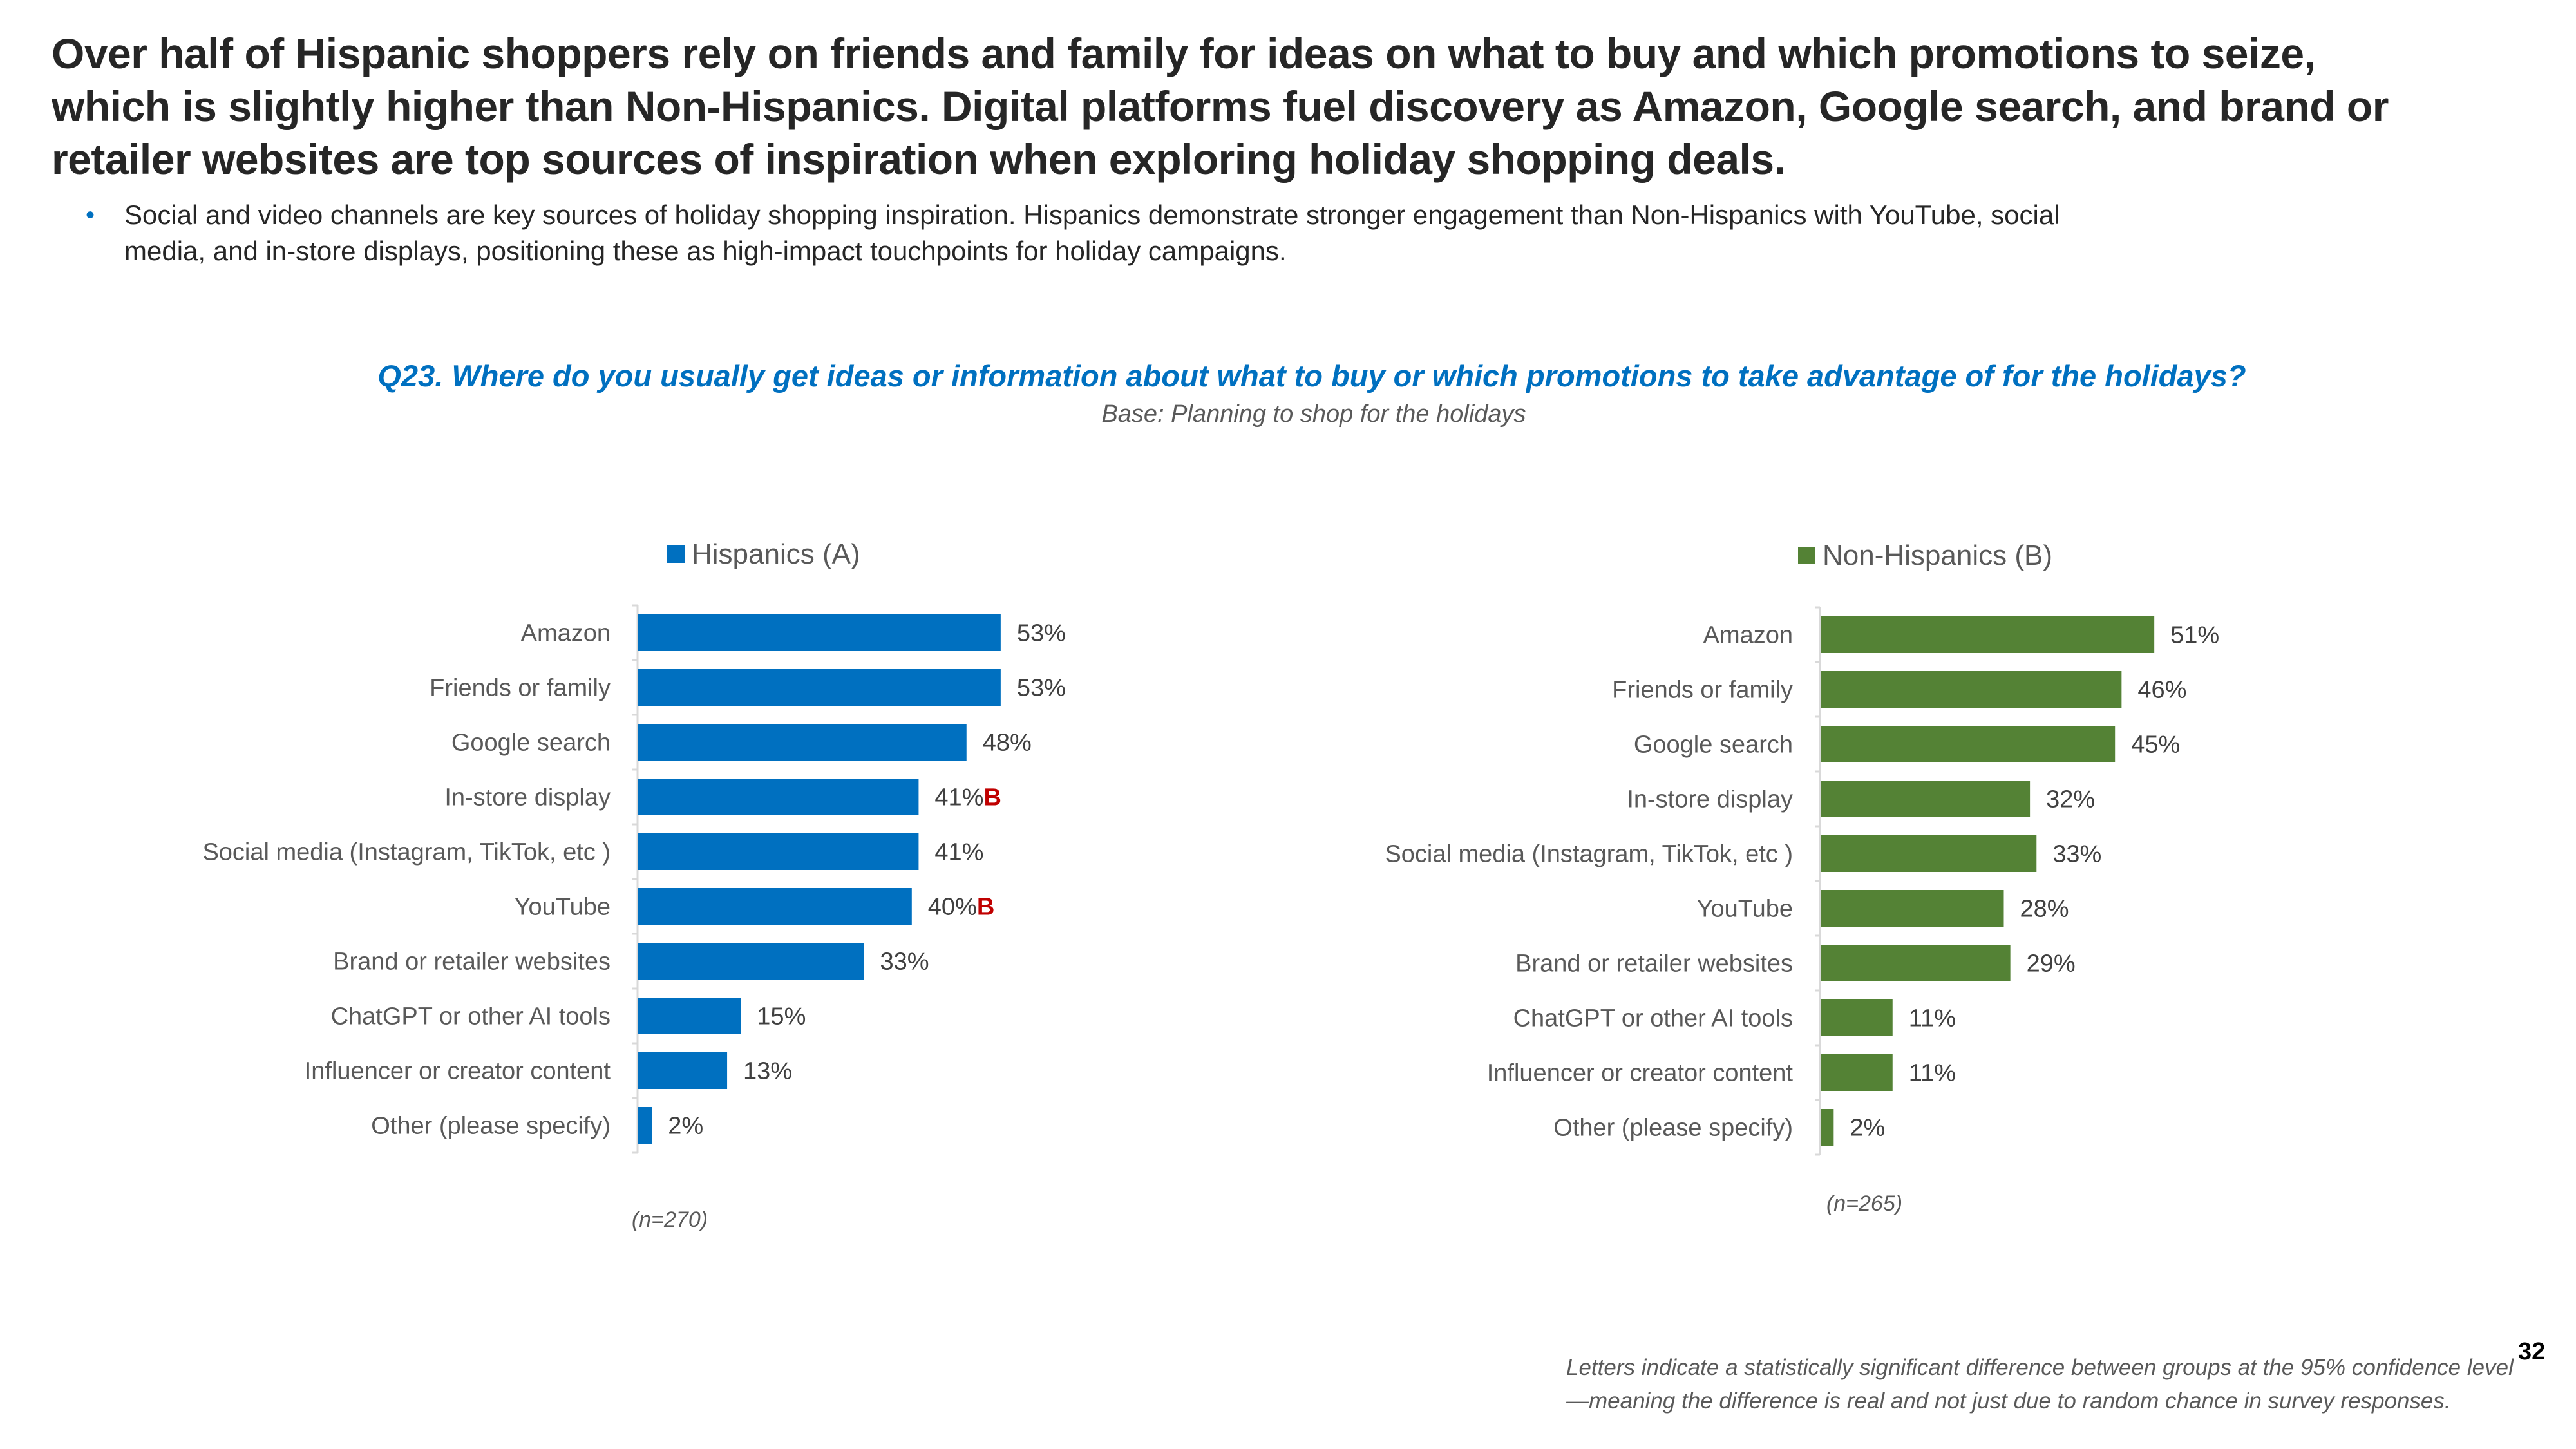 The image size is (2576, 1449). Describe the element at coordinates (527, 797) in the screenshot. I see `hispanics-category-label: In-store display` at that location.